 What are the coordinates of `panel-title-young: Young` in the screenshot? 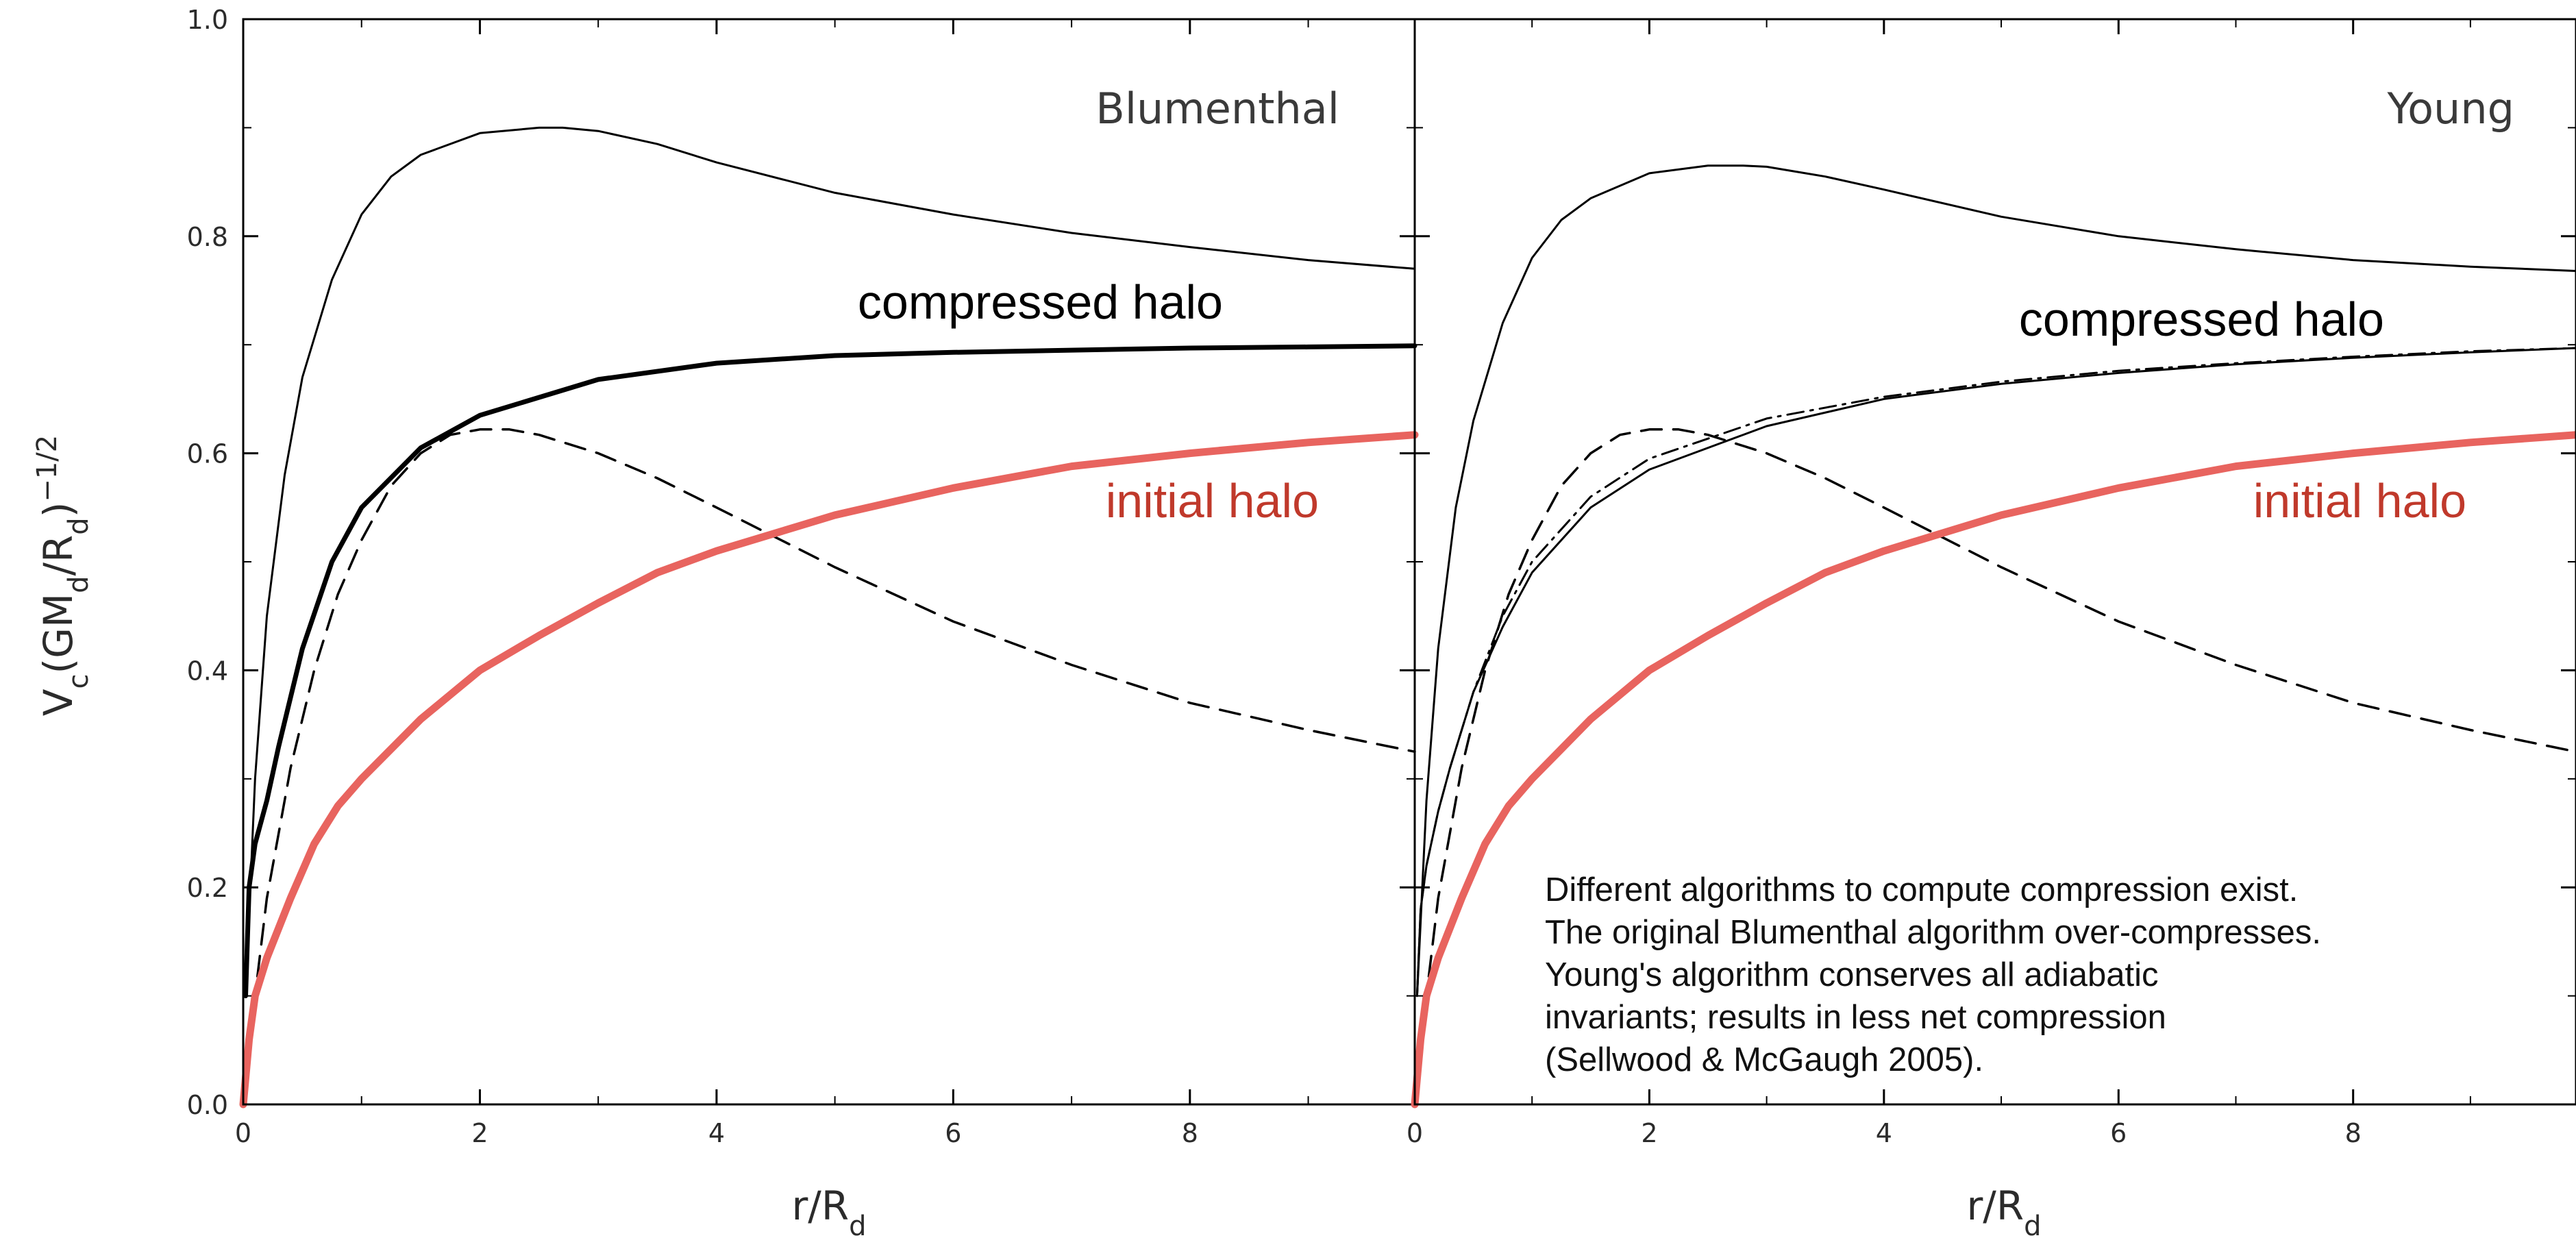 It's located at (2450, 109).